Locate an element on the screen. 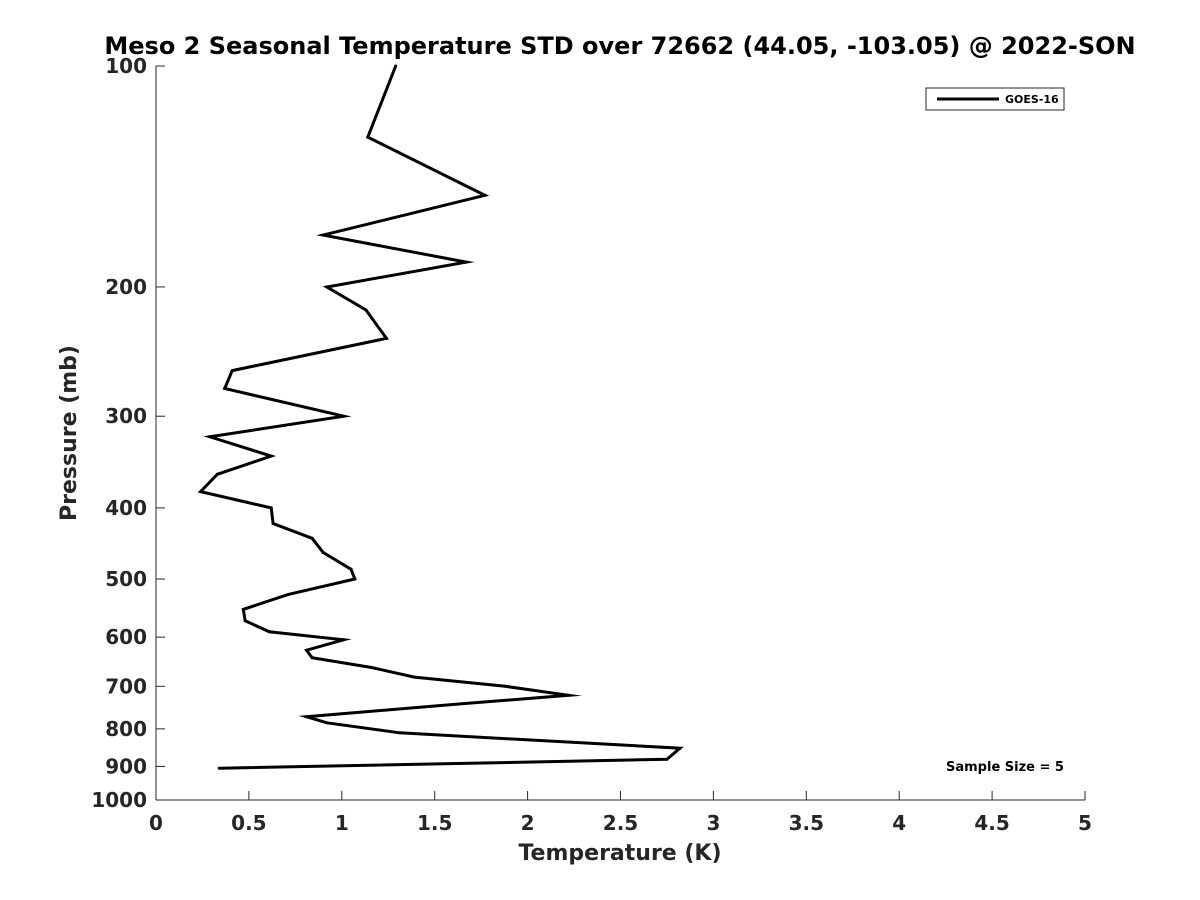  x-axis-ticks: 0 0.5 1 1.5 2 2.5 3 3.5 4 4.5 5 is located at coordinates (620, 813).